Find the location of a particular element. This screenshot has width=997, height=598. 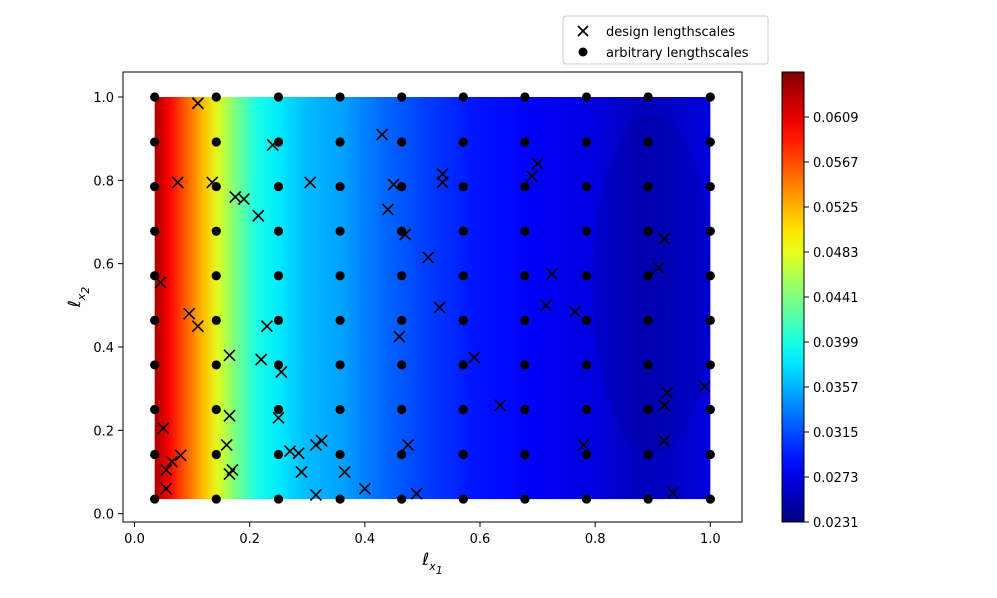

colorbar-tick-label: 0.0273 is located at coordinates (836, 478).